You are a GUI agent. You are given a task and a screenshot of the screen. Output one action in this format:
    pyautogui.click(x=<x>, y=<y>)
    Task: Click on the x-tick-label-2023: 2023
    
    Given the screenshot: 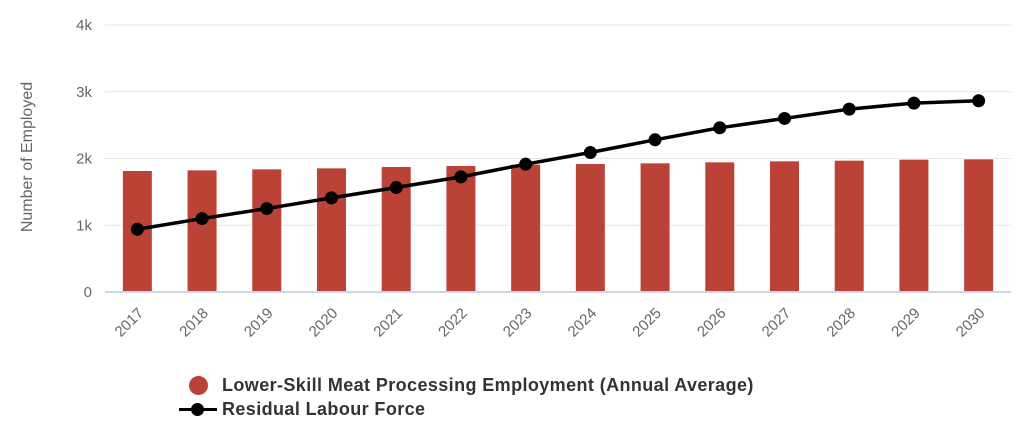 What is the action you would take?
    pyautogui.click(x=518, y=323)
    